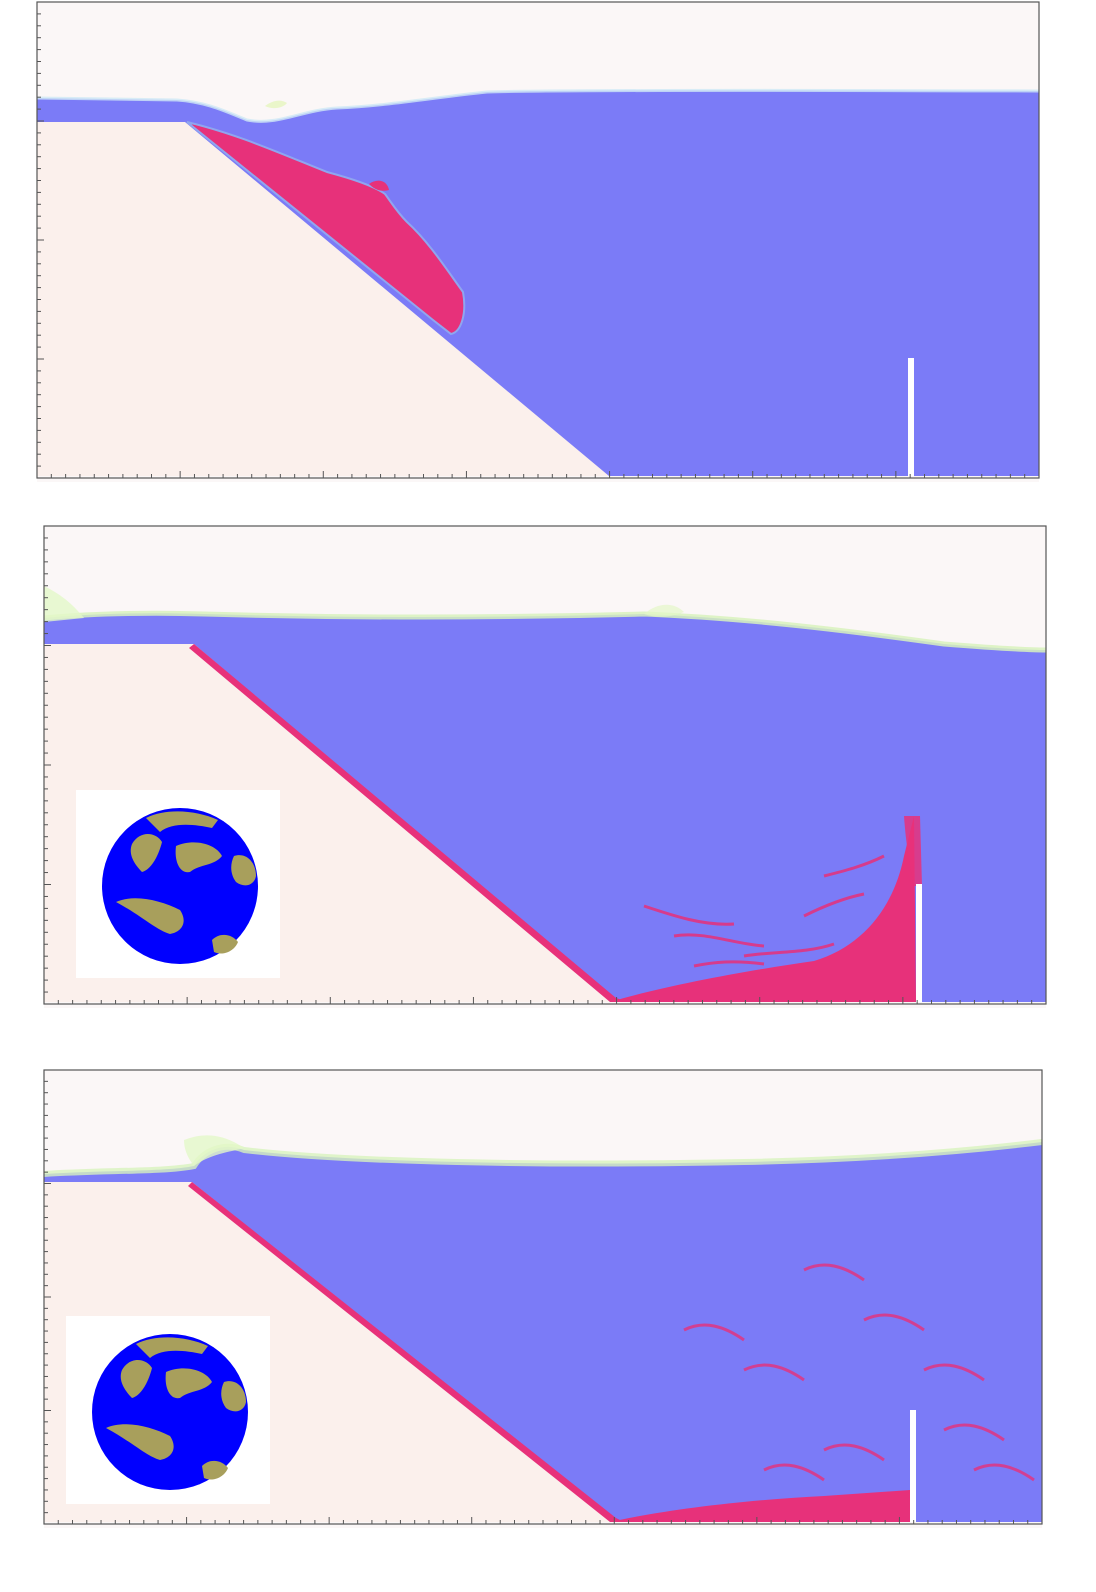 The image size is (1096, 1592). I want to click on sediment-slide, so click(326, 228).